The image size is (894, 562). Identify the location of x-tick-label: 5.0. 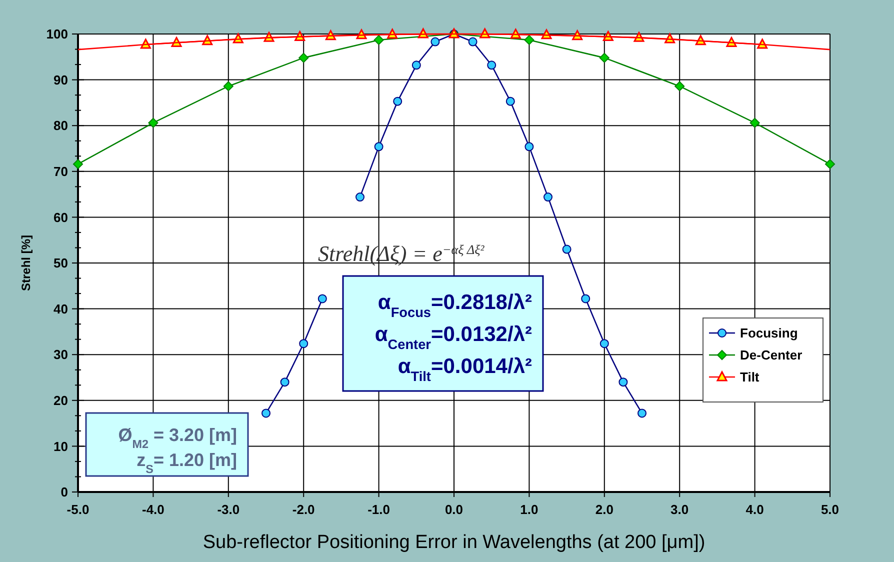
(830, 509).